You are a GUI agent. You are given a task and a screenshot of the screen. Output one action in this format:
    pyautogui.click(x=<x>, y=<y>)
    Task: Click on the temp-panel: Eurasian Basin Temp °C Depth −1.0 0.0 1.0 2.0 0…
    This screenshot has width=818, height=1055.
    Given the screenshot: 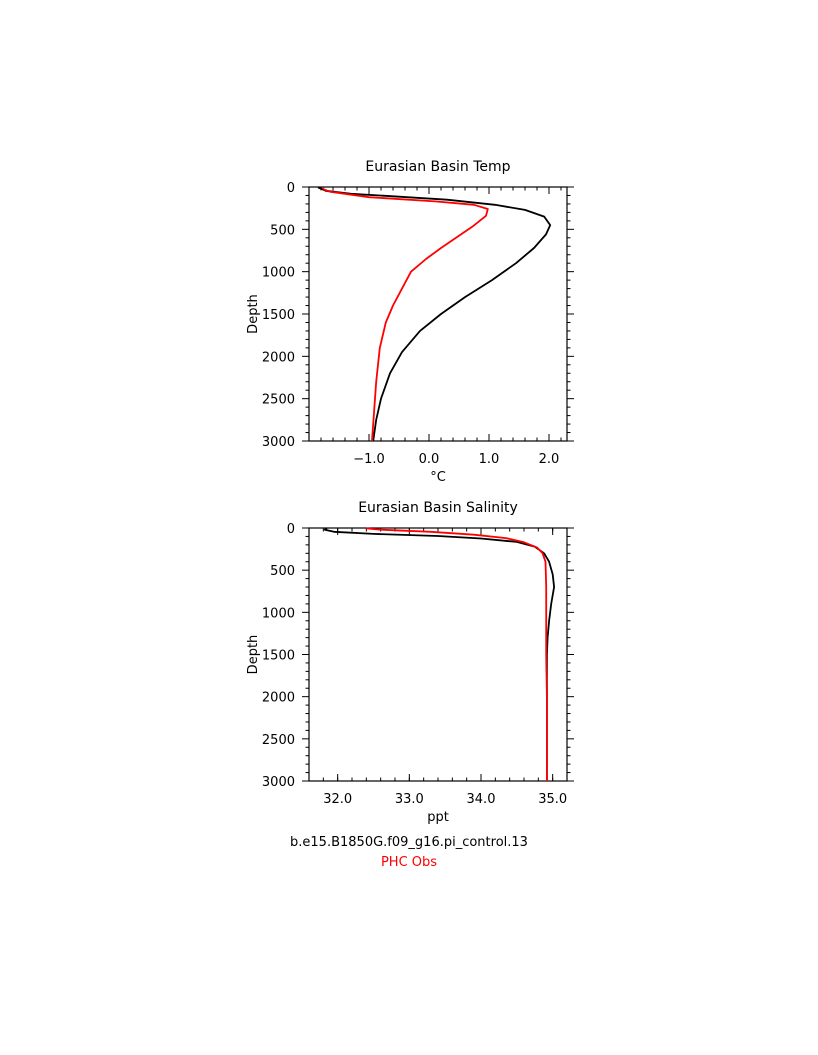 What is the action you would take?
    pyautogui.click(x=410, y=322)
    